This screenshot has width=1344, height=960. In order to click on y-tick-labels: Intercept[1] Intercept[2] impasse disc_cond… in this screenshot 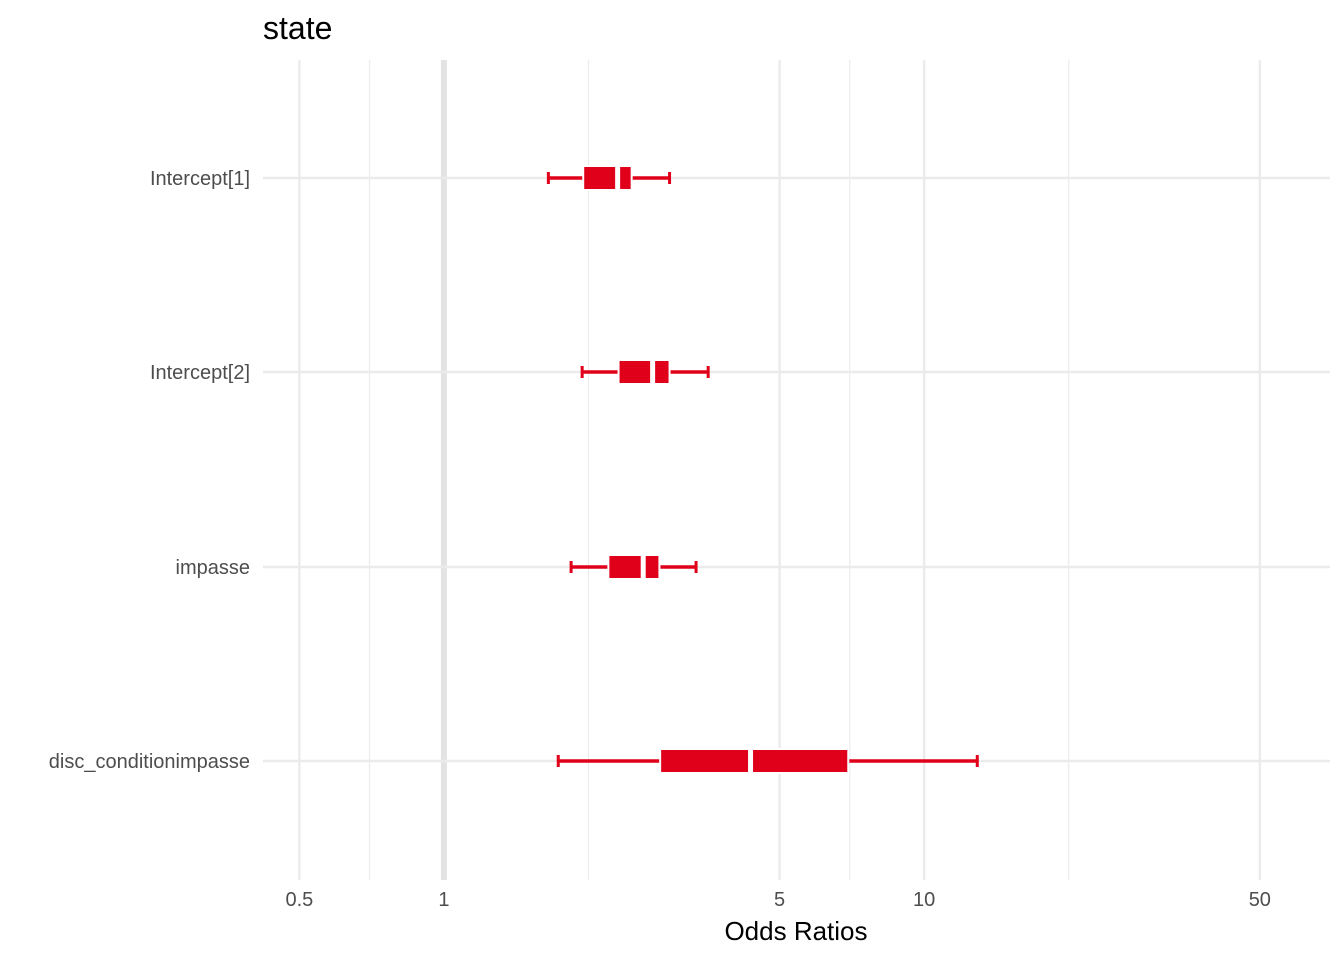, I will do `click(149, 470)`.